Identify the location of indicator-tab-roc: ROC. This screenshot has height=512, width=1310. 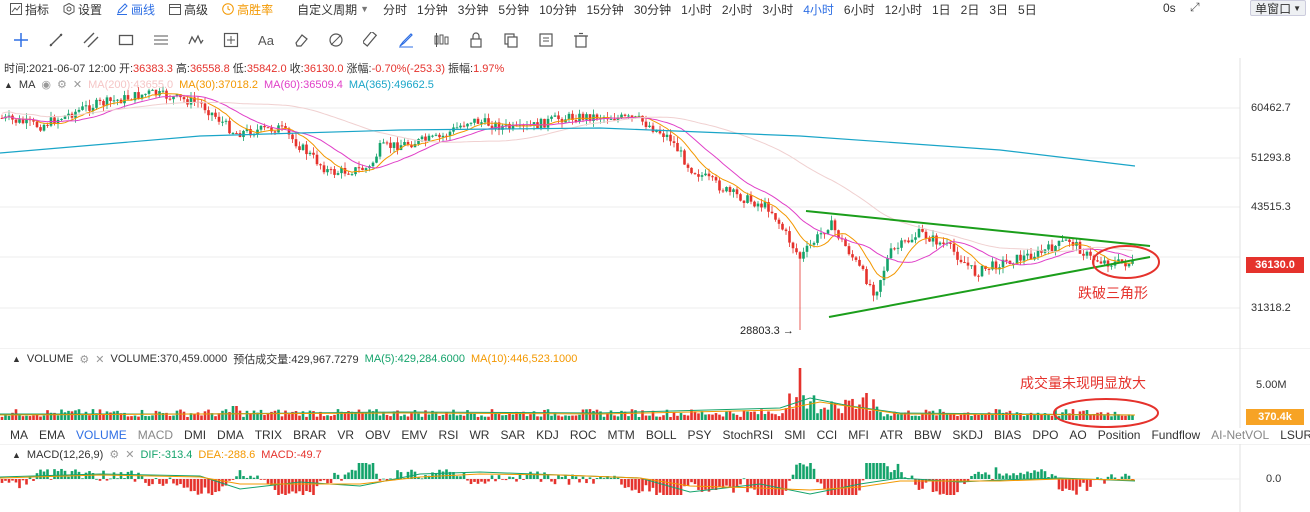
(583, 435).